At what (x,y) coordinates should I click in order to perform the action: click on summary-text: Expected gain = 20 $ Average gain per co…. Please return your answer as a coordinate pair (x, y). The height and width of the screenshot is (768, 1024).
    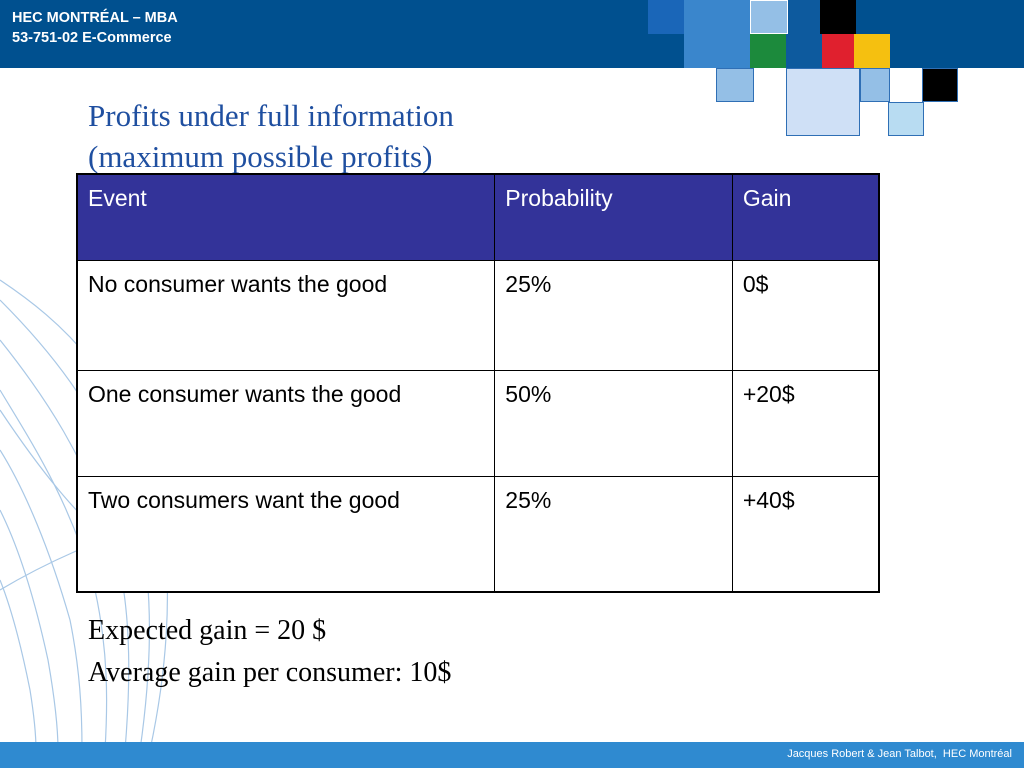
    Looking at the image, I should click on (269, 652).